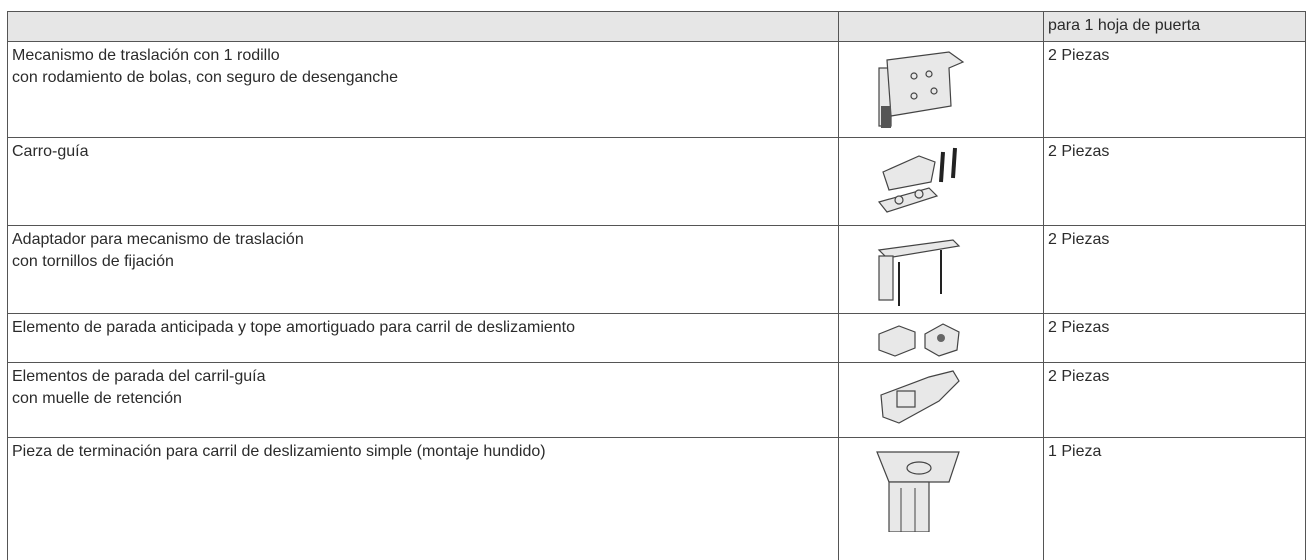 The width and height of the screenshot is (1312, 560). What do you see at coordinates (146, 55) in the screenshot?
I see `description-line: Mecanismo de traslación con 1 rodillo` at bounding box center [146, 55].